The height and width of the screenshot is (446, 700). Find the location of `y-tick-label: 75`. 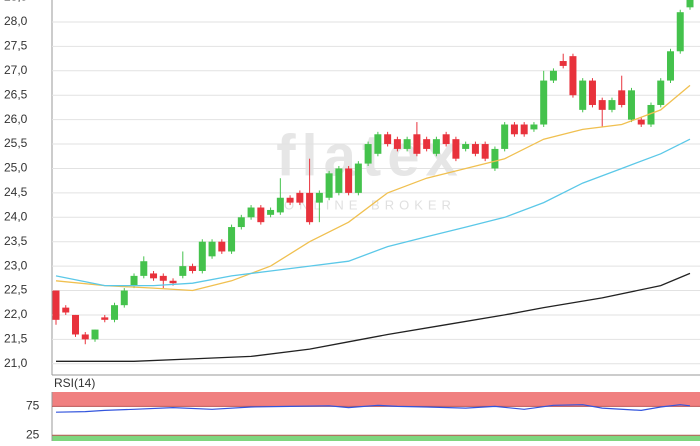

y-tick-label: 75 is located at coordinates (33, 406).